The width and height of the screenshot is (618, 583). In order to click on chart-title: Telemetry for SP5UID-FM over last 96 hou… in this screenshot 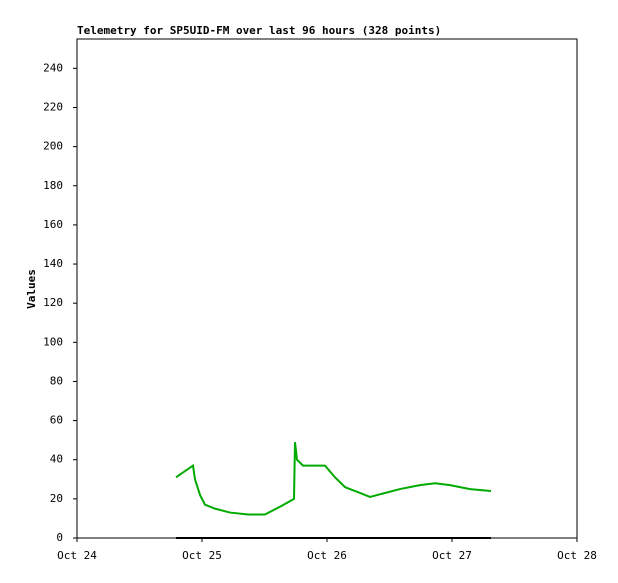, I will do `click(259, 30)`.